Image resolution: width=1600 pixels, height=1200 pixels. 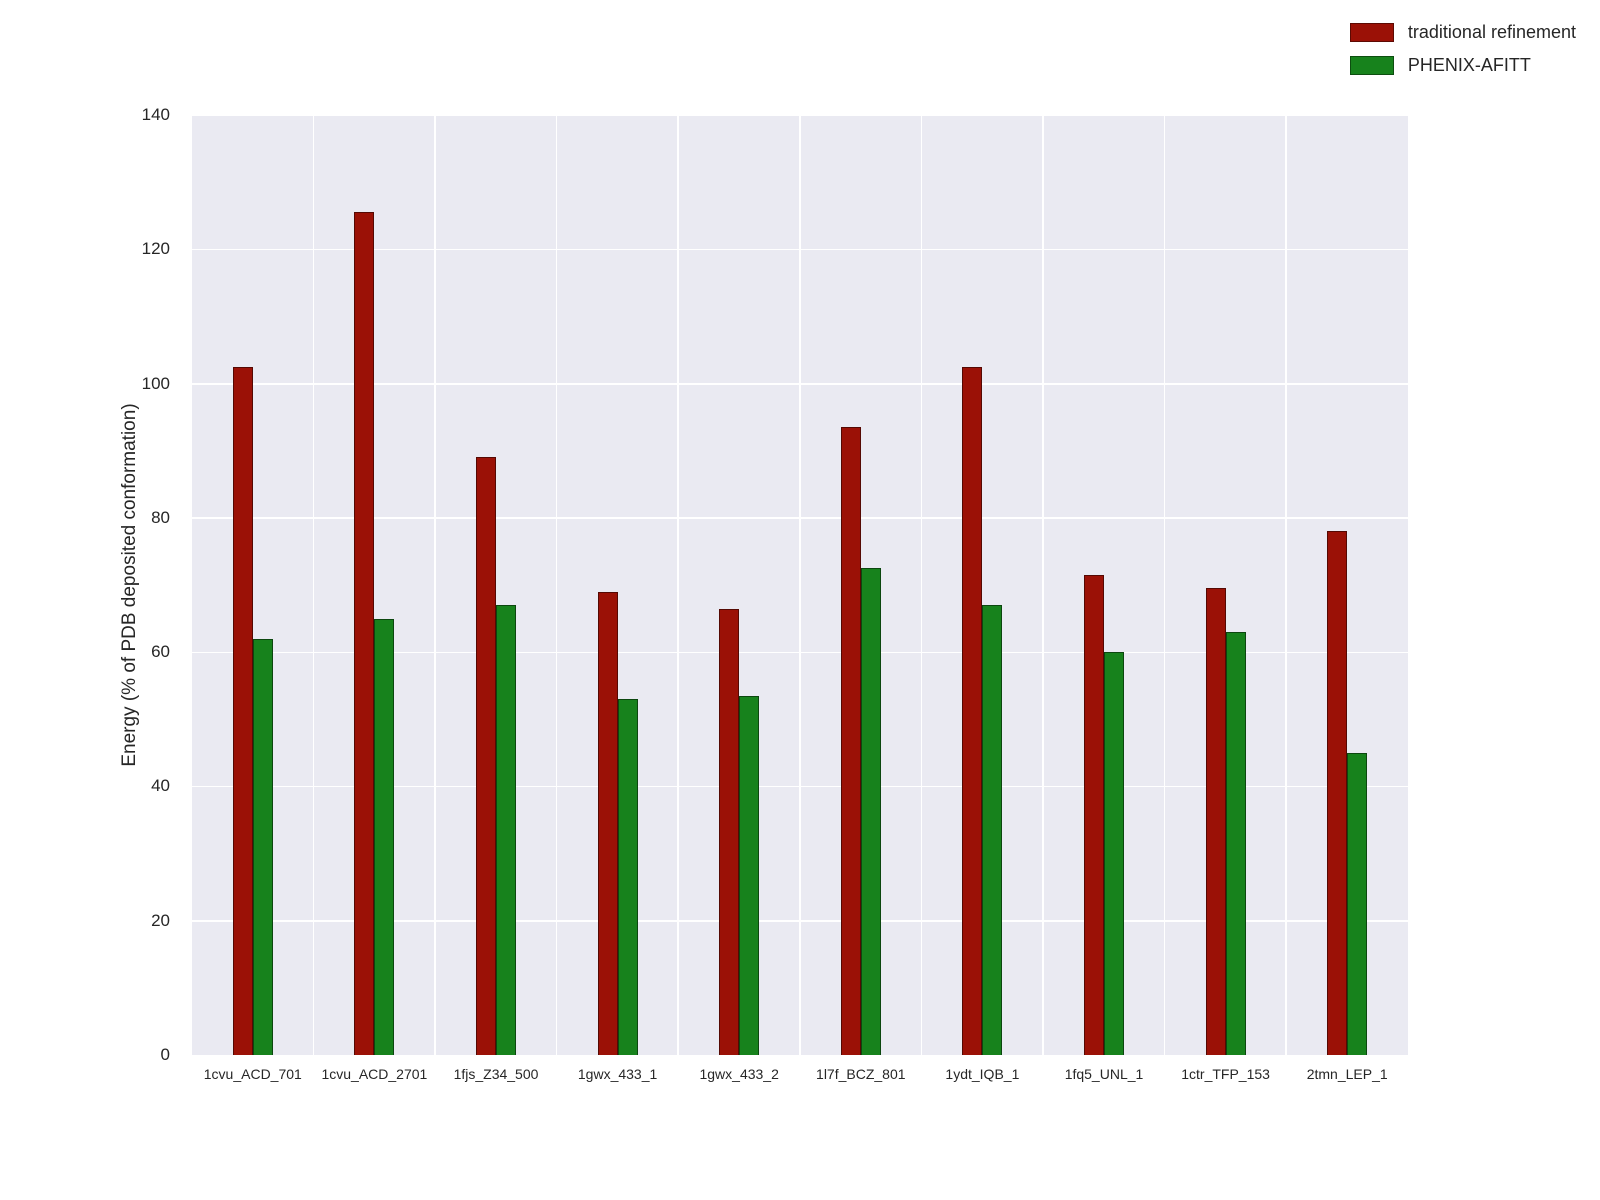 What do you see at coordinates (1371, 65) in the screenshot?
I see `legend-swatch-phenix-afitt` at bounding box center [1371, 65].